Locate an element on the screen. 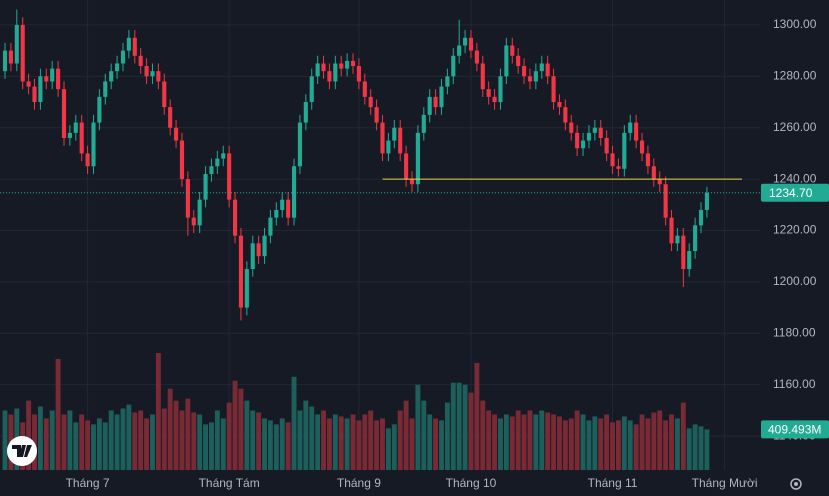  x-tick-label: Tháng 9 is located at coordinates (359, 483).